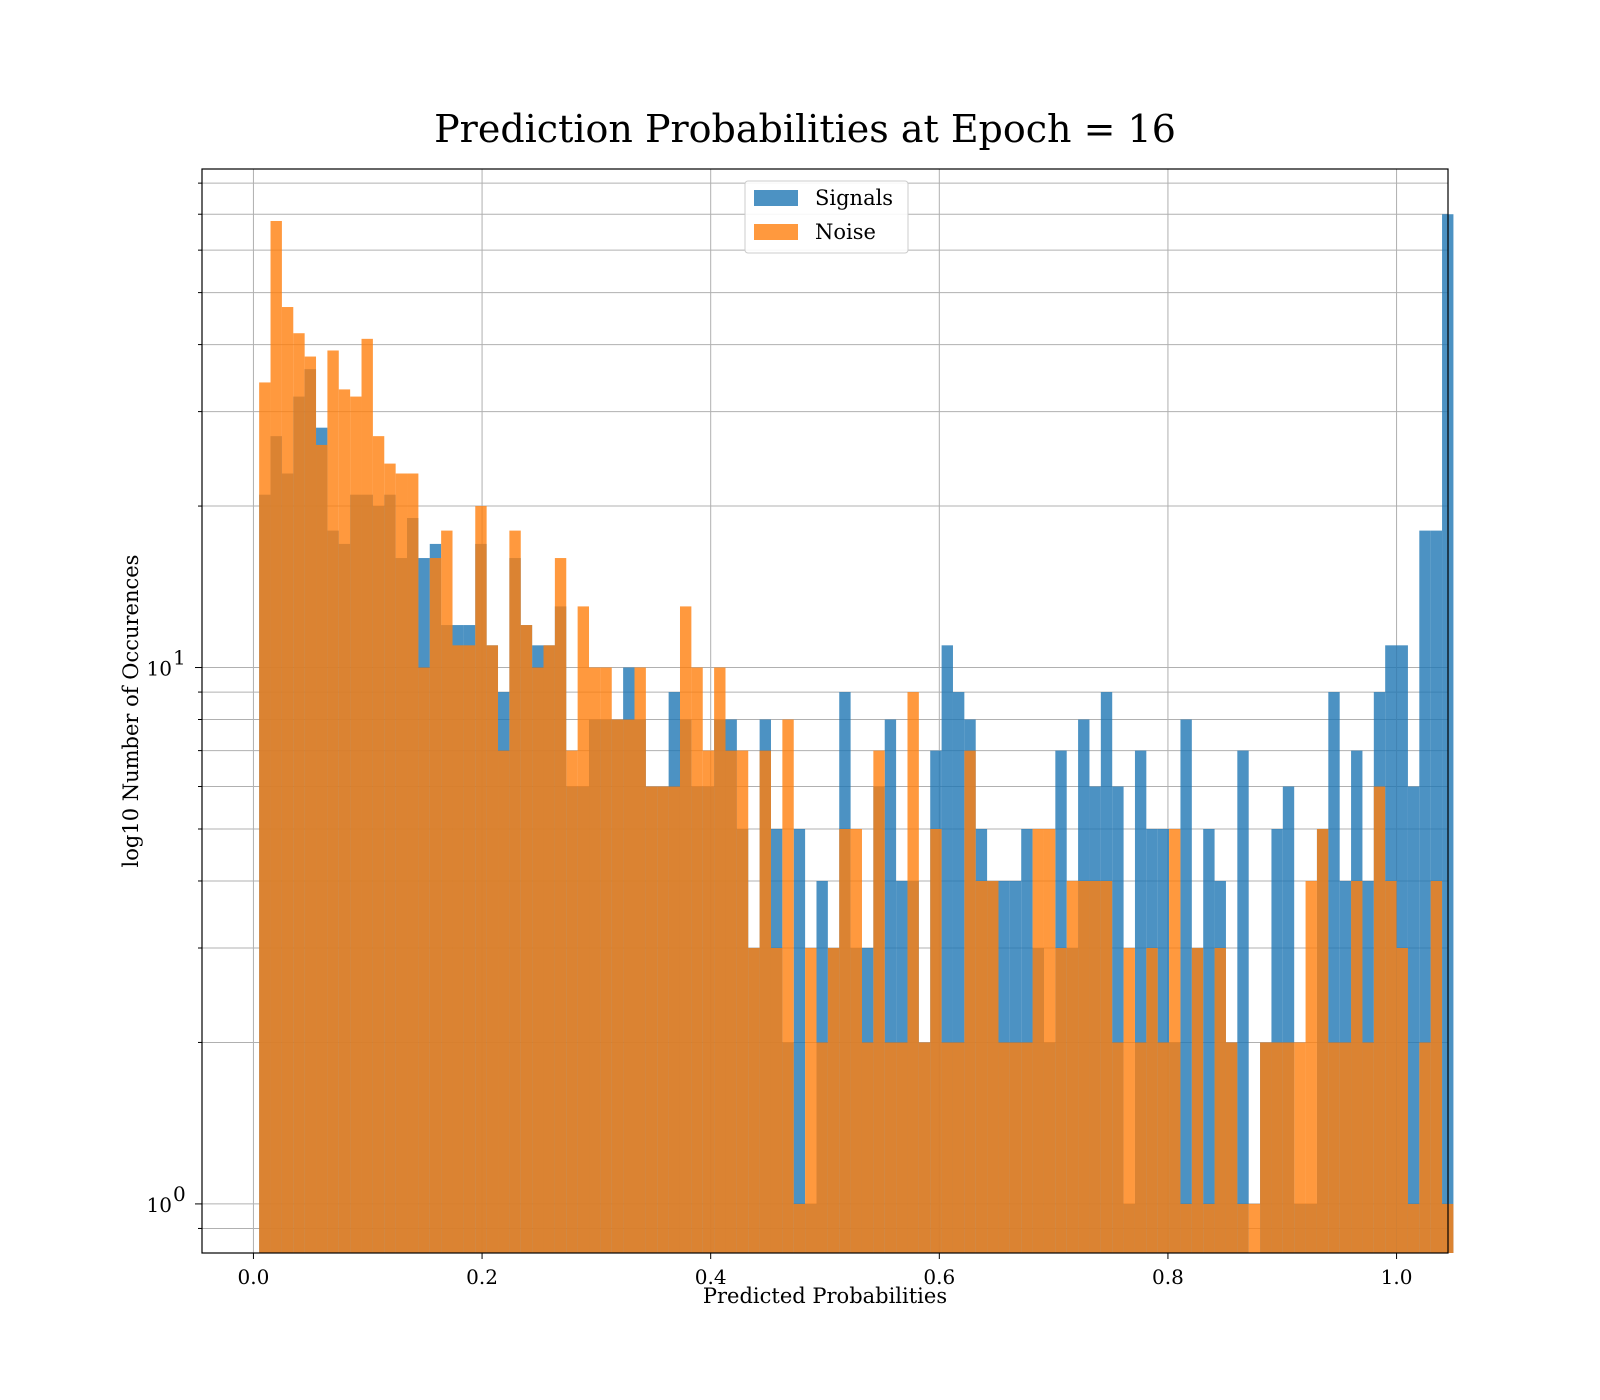 This screenshot has height=1400, width=1600. What do you see at coordinates (179, 658) in the screenshot?
I see `y-tick-exponent: 1` at bounding box center [179, 658].